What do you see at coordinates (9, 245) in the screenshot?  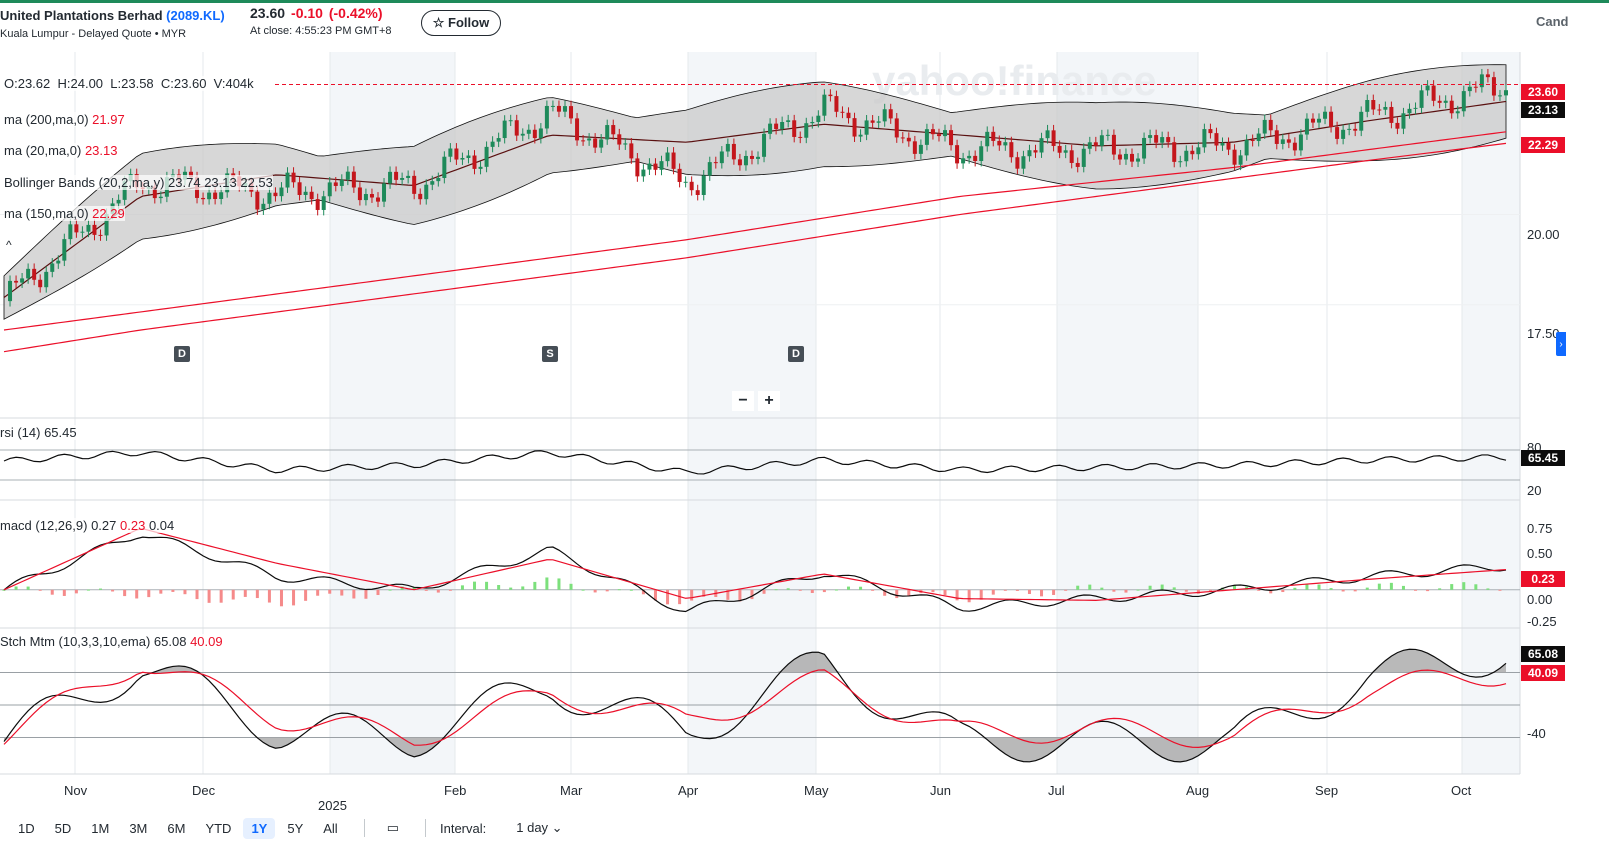 I see `collapse-legend-icon: ^` at bounding box center [9, 245].